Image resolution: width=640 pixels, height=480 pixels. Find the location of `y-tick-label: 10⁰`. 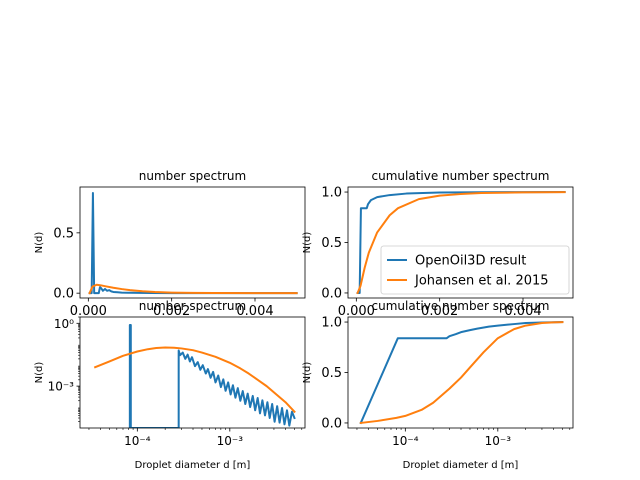

y-tick-label: 10⁰ is located at coordinates (64, 324).